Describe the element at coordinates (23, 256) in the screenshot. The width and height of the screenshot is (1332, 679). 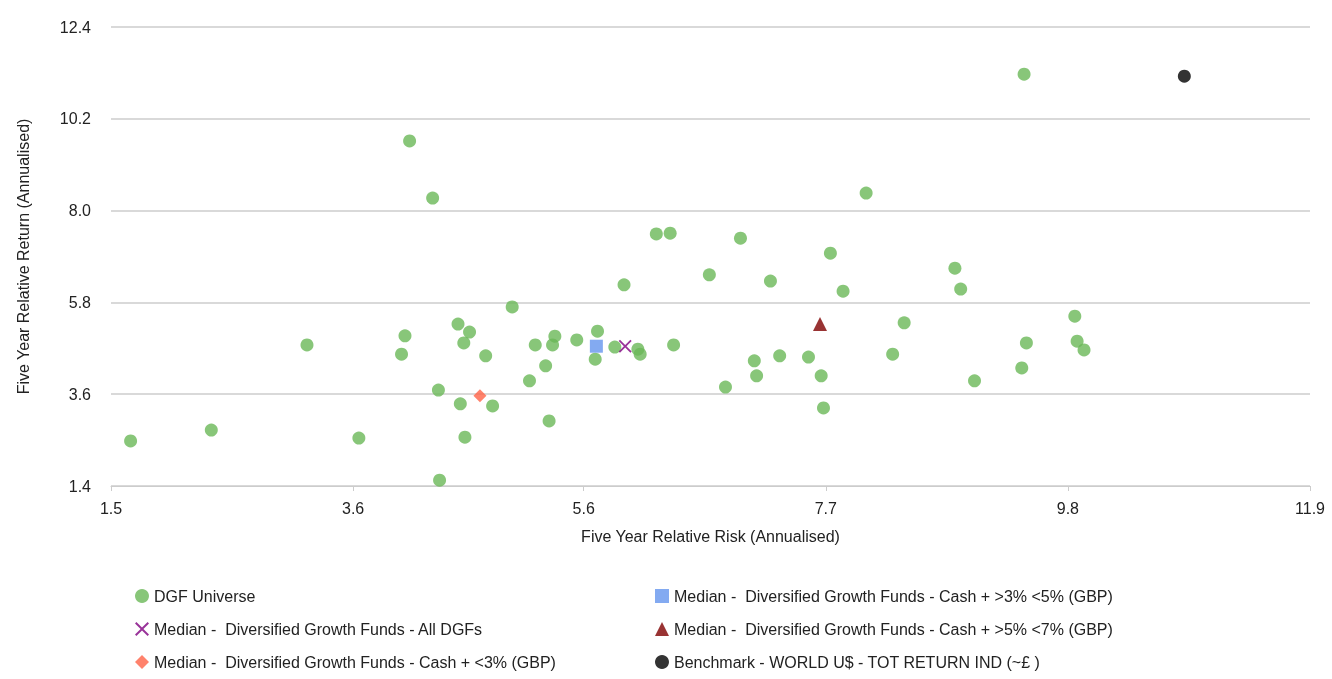
I see `y-axis-title: Five Year Relative Return (Annualised)` at that location.